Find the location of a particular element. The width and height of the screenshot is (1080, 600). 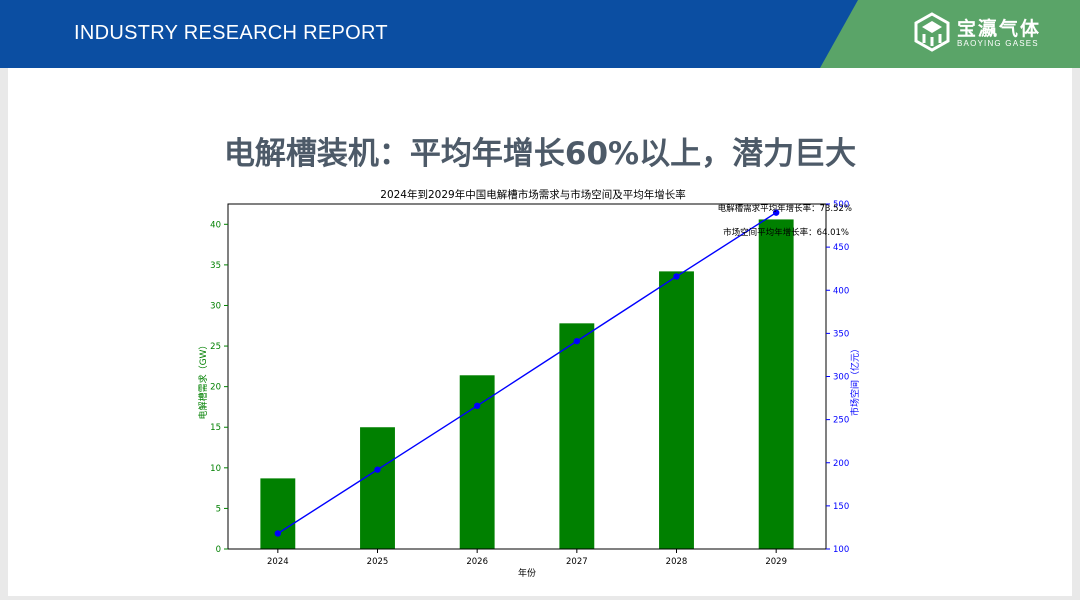

y-tick-label-15: 15 is located at coordinates (215, 428).